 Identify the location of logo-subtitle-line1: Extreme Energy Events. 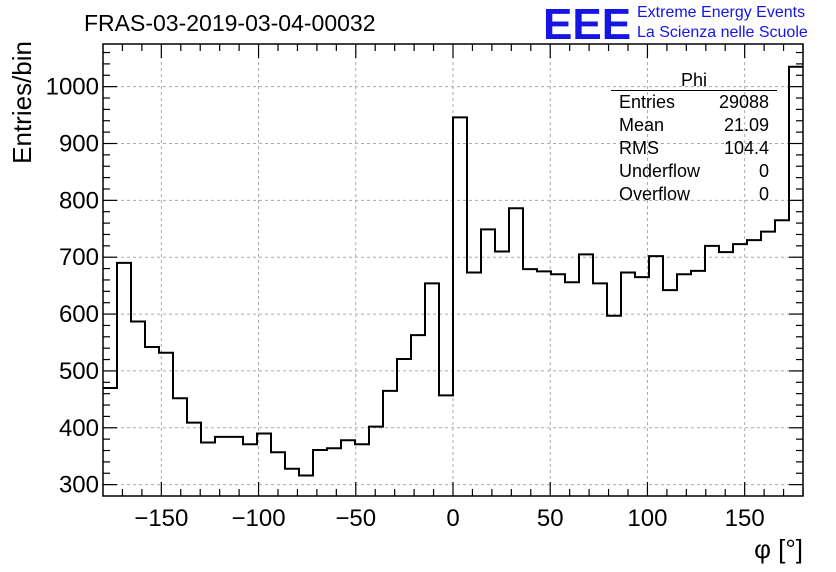
(721, 12).